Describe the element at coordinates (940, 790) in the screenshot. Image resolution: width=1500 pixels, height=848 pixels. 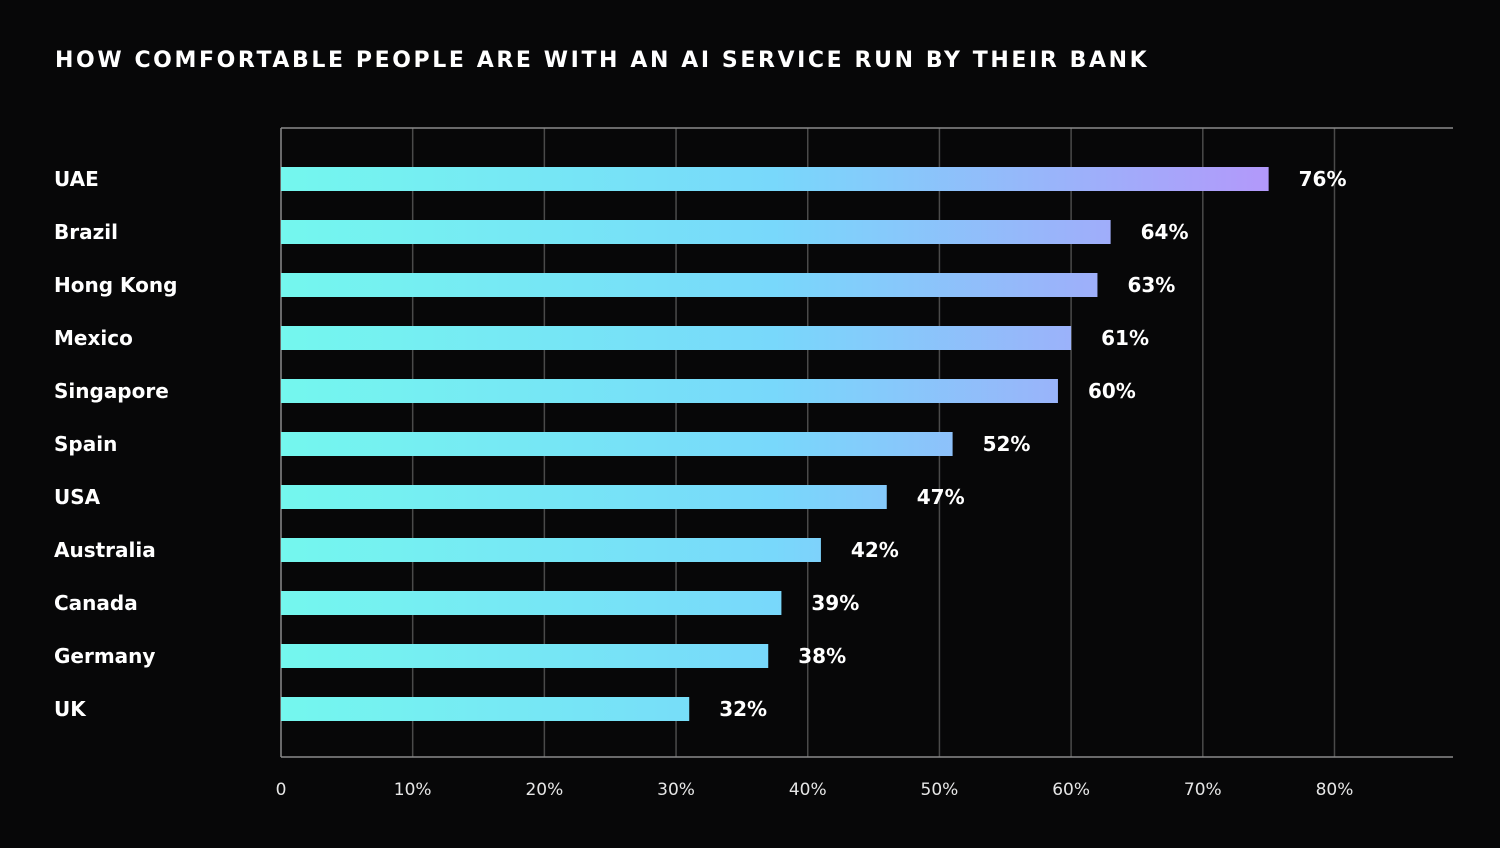
I see `x-tick-label: 50%` at that location.